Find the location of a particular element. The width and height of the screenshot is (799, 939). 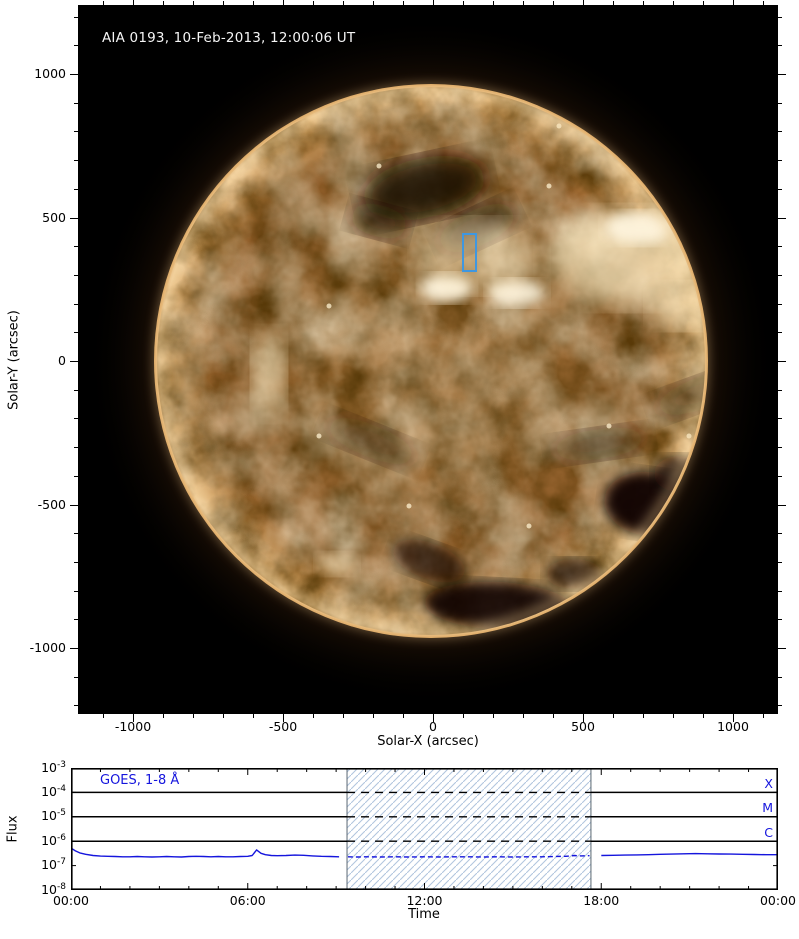

goes-flux-tick-label: 10⁻³ is located at coordinates (53, 767).